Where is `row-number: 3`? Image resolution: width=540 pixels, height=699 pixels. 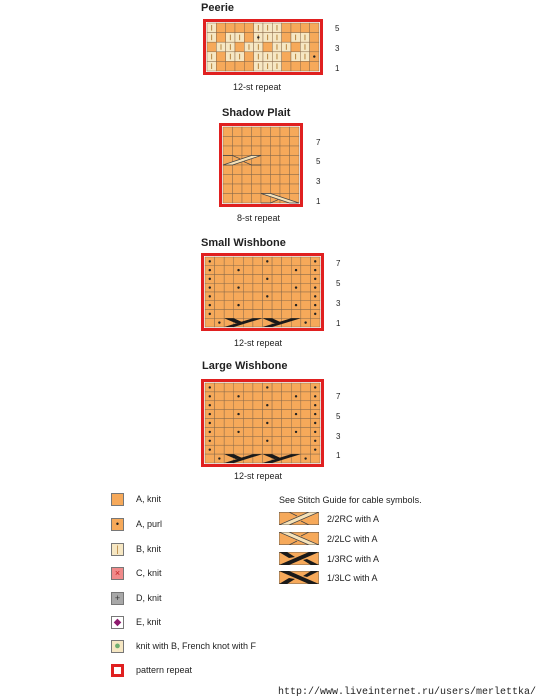
row-number: 3 is located at coordinates (338, 436).